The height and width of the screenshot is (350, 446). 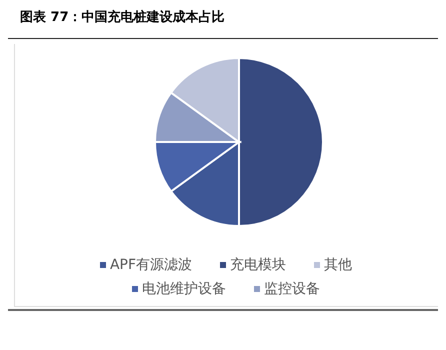 What do you see at coordinates (258, 265) in the screenshot?
I see `legend-label: 充电模块` at bounding box center [258, 265].